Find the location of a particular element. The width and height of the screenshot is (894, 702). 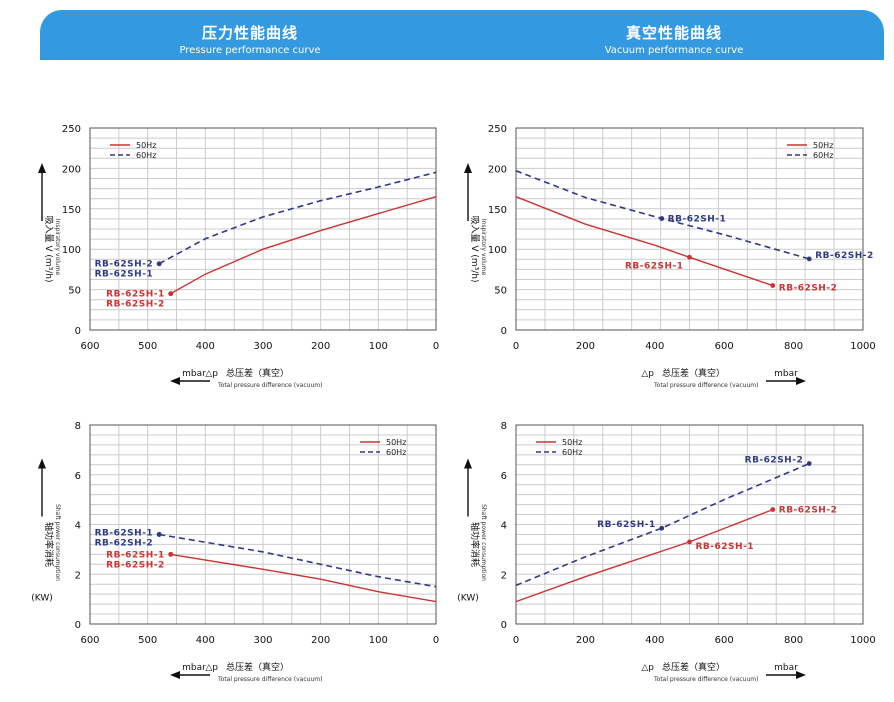

y-tick-label: 100 is located at coordinates (71, 250).